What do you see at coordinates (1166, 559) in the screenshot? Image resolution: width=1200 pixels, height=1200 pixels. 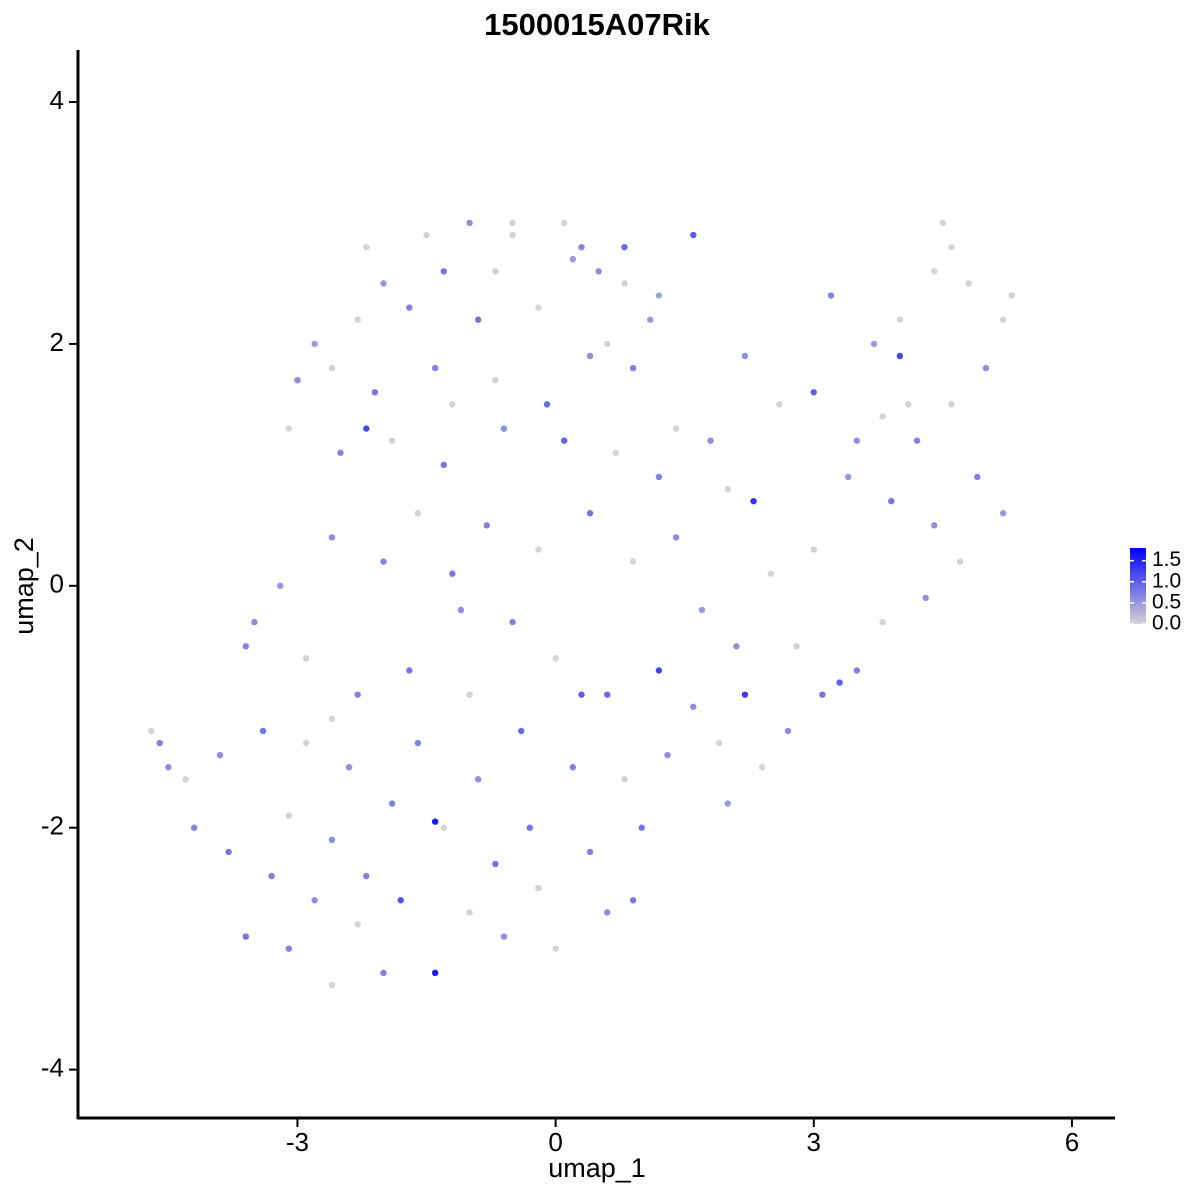 I see `colorbar-tick-label: 1.5` at bounding box center [1166, 559].